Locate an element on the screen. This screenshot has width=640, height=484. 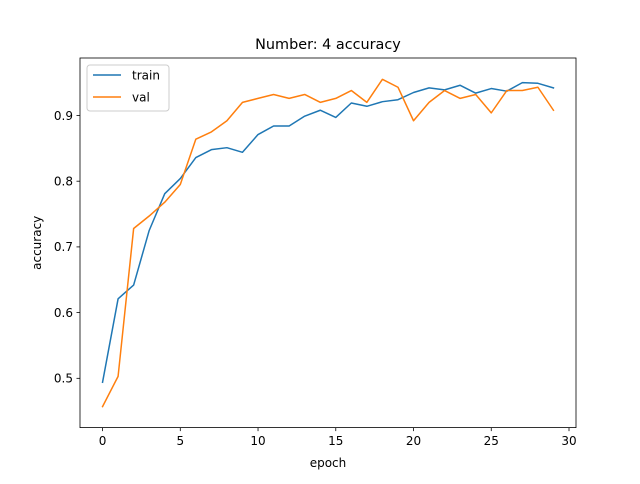
x-tick-label: 20 is located at coordinates (413, 441).